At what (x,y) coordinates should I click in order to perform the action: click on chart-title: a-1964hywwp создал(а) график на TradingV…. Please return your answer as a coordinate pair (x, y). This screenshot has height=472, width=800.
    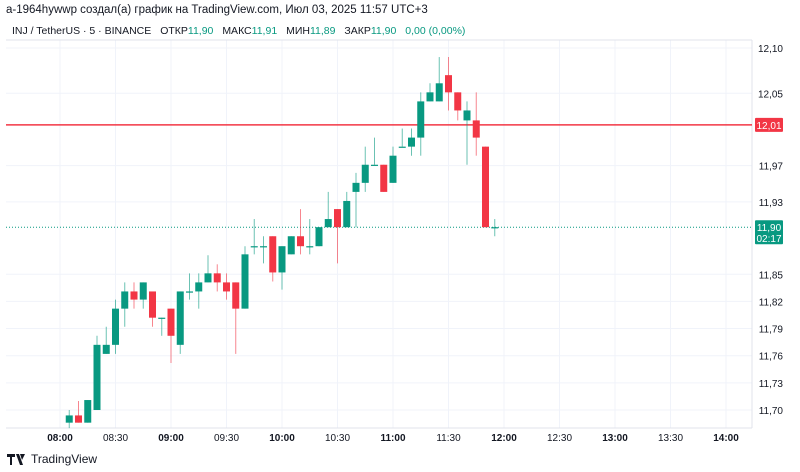
    Looking at the image, I should click on (217, 10).